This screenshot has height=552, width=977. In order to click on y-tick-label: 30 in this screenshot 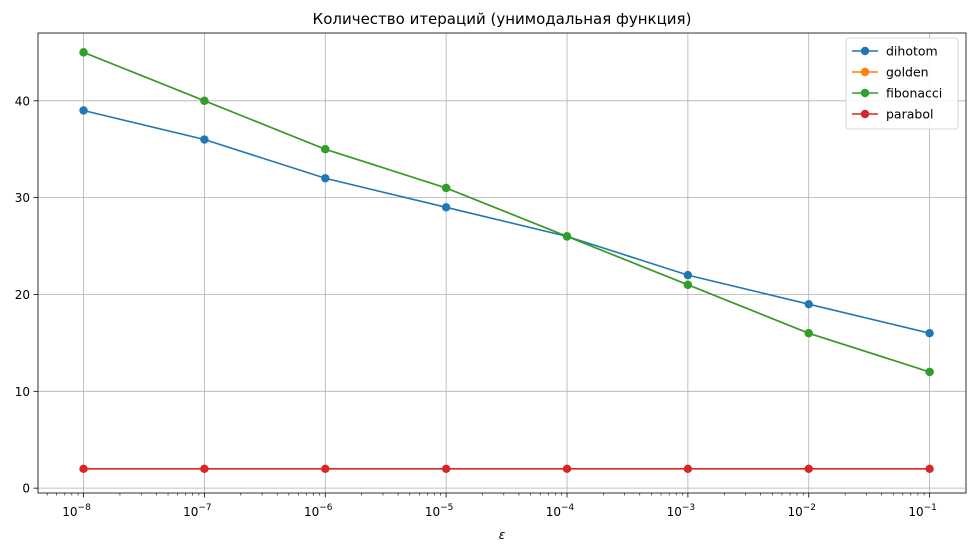, I will do `click(22, 198)`.